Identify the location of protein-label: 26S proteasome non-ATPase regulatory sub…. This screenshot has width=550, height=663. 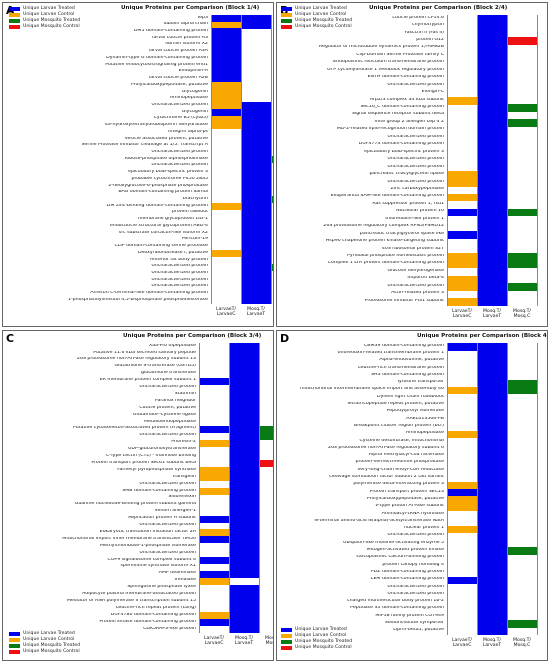
(385, 447).